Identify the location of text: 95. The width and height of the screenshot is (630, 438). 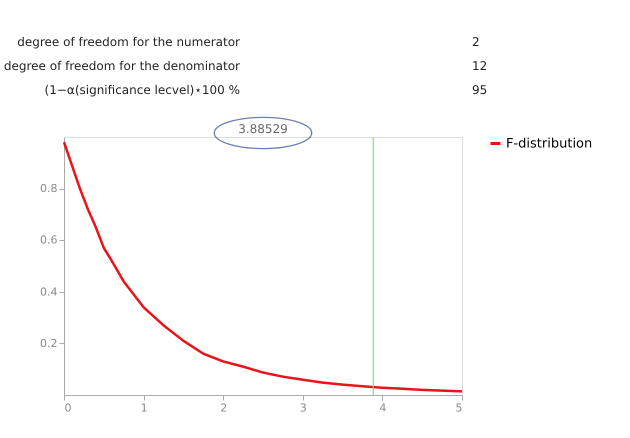
(480, 90).